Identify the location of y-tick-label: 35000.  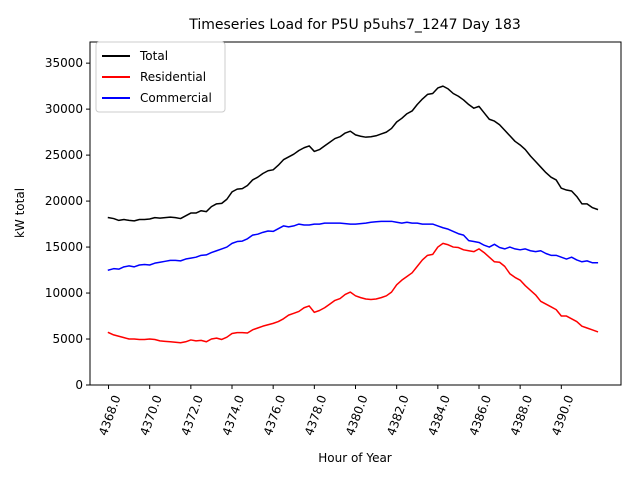
(64, 63).